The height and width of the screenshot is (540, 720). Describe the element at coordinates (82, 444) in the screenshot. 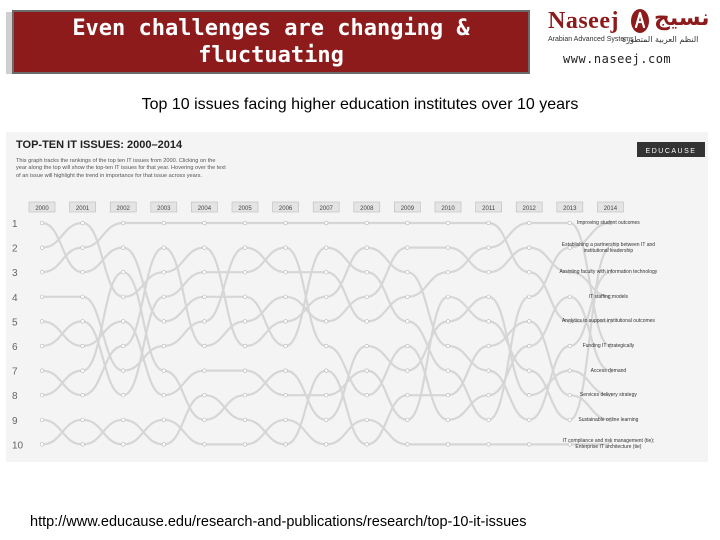

I see `point-trend-i-2001` at that location.